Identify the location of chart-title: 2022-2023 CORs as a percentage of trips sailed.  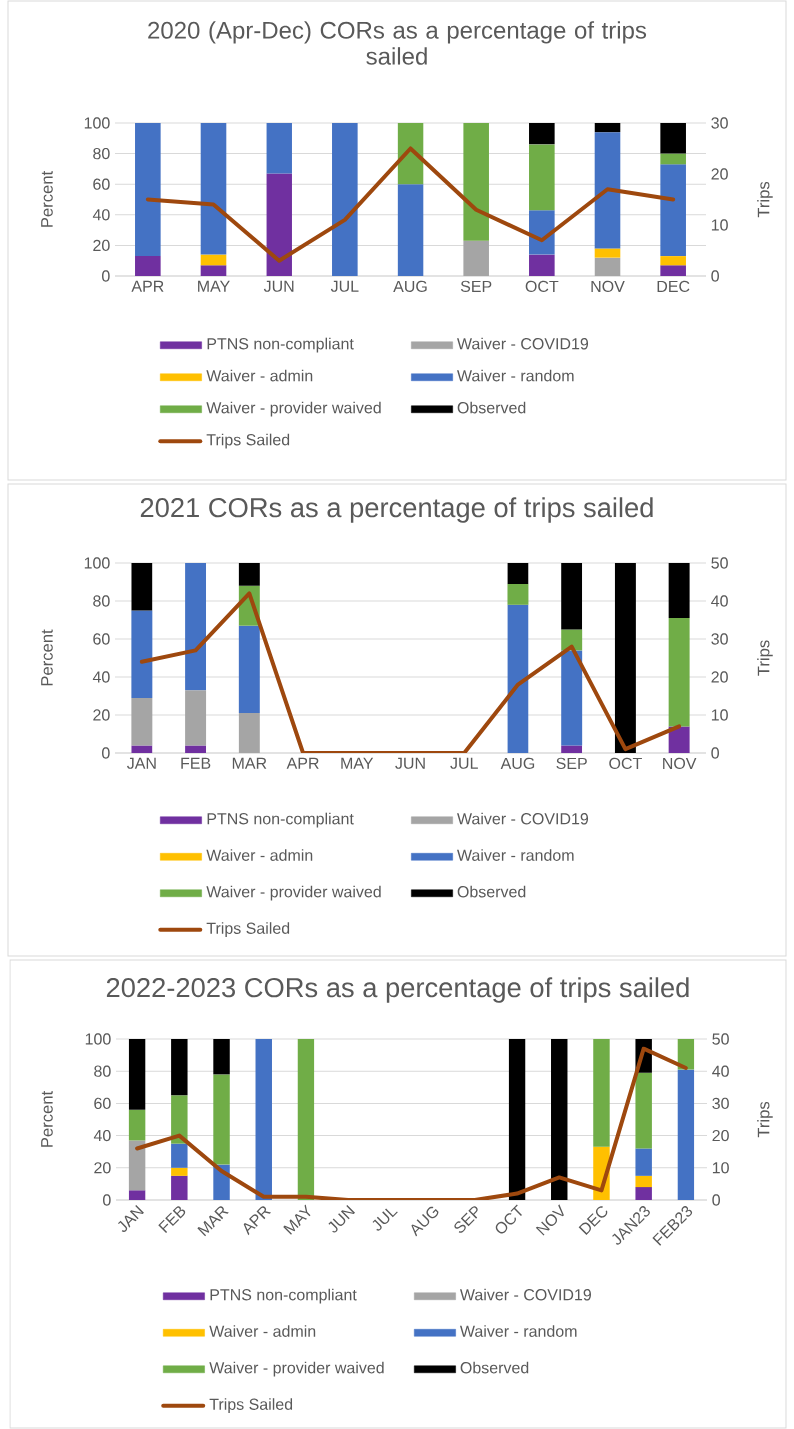
(397, 990).